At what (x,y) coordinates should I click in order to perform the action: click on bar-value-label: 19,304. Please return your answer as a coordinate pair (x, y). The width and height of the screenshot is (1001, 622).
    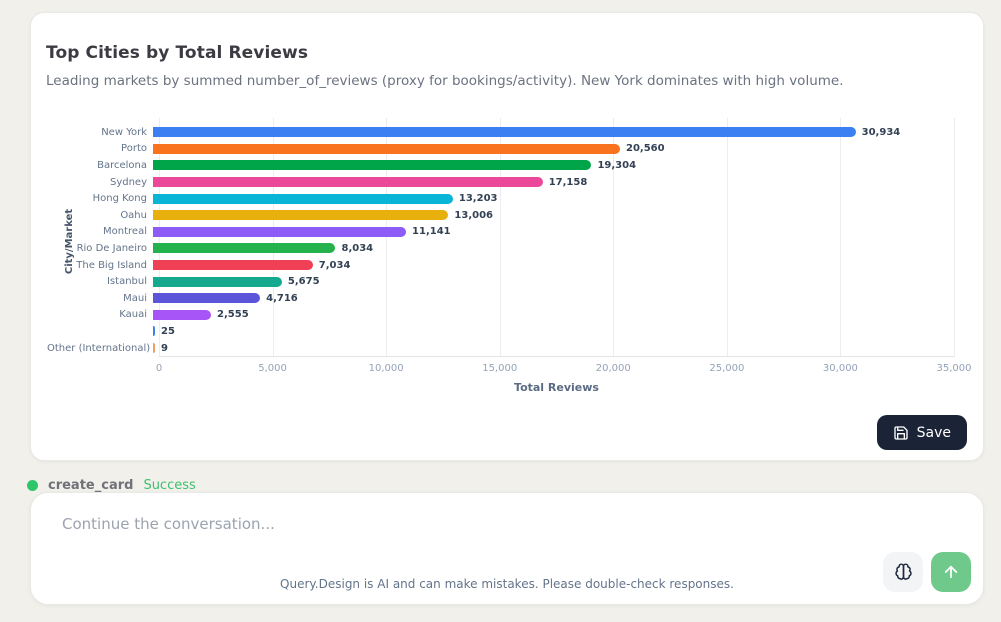
    Looking at the image, I should click on (617, 165).